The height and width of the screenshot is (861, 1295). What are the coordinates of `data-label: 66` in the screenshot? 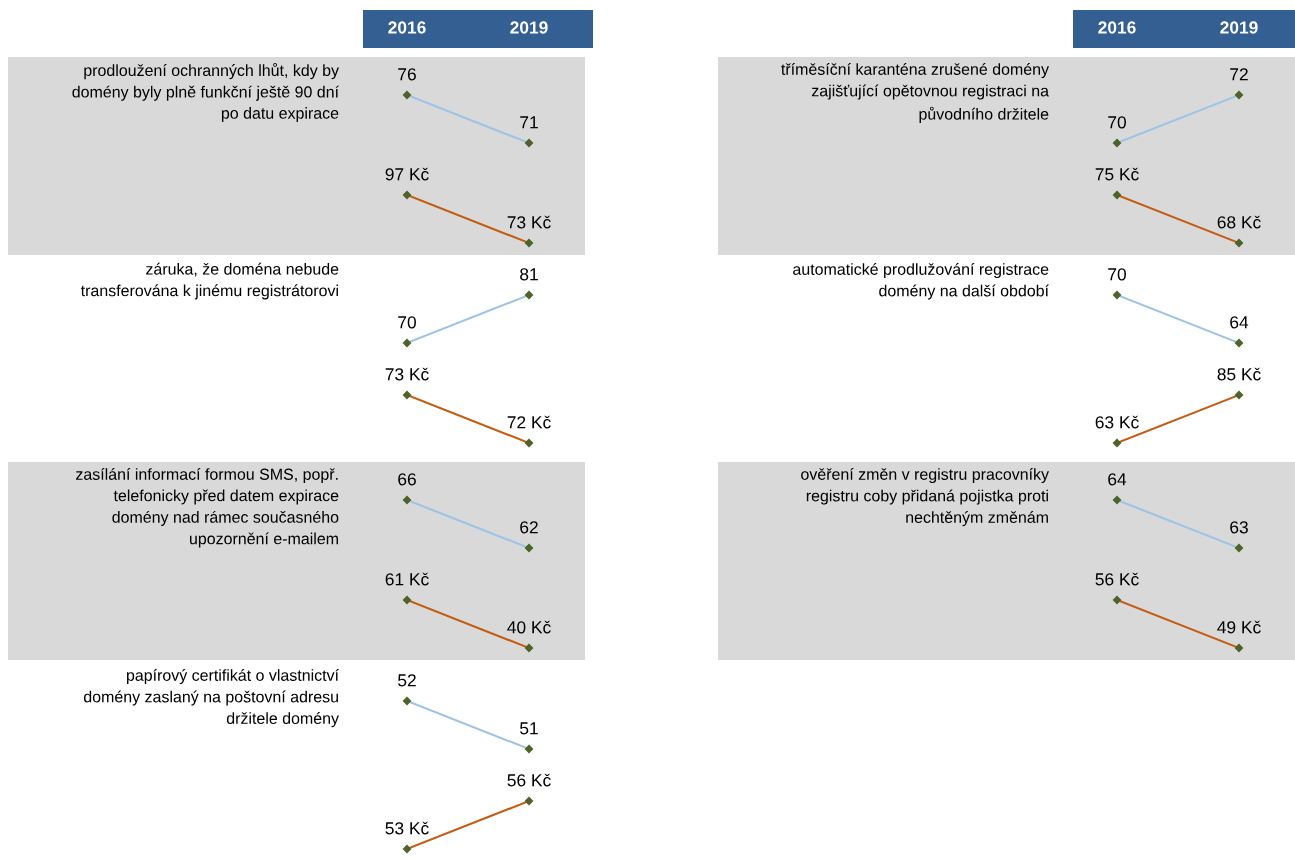 It's located at (407, 479).